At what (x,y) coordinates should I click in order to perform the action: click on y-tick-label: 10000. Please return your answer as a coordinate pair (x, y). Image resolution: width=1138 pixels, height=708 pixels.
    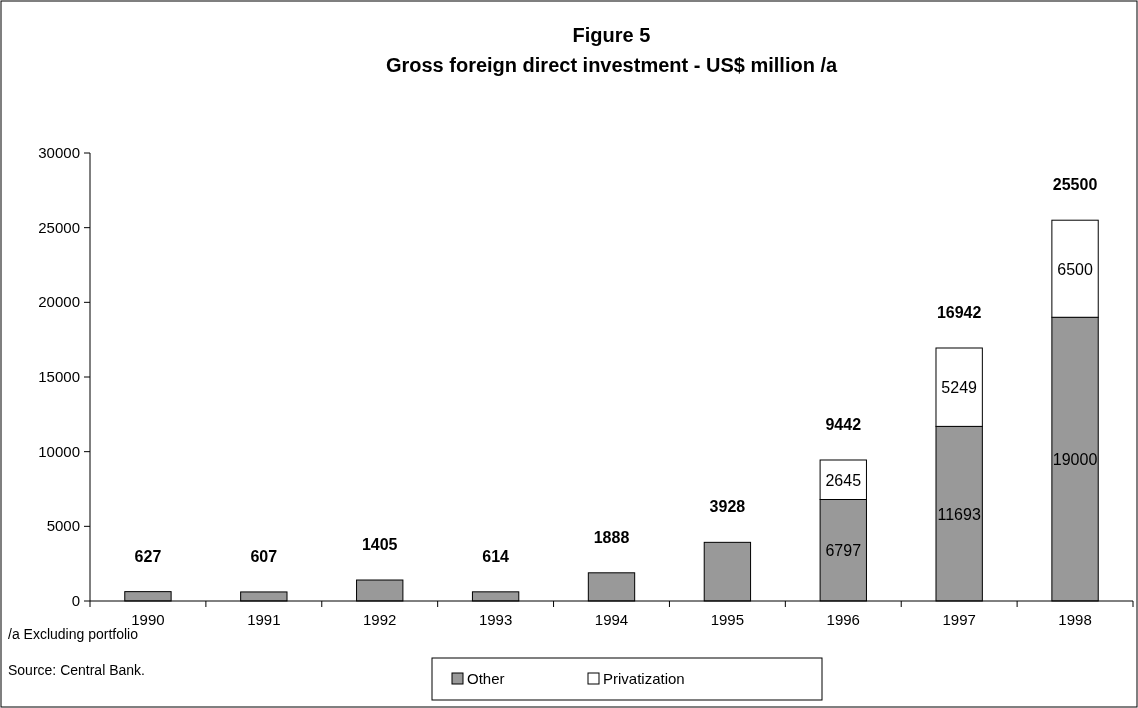
    Looking at the image, I should click on (59, 451).